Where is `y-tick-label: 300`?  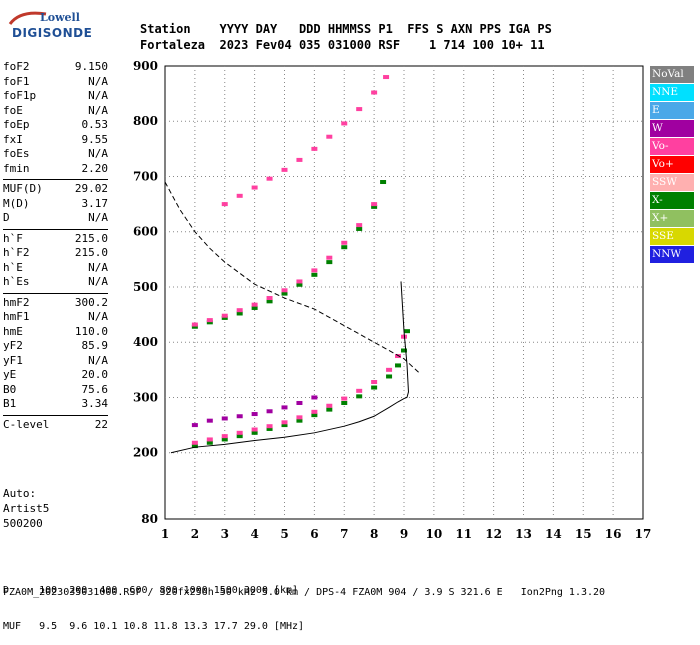 y-tick-label: 300 is located at coordinates (145, 397).